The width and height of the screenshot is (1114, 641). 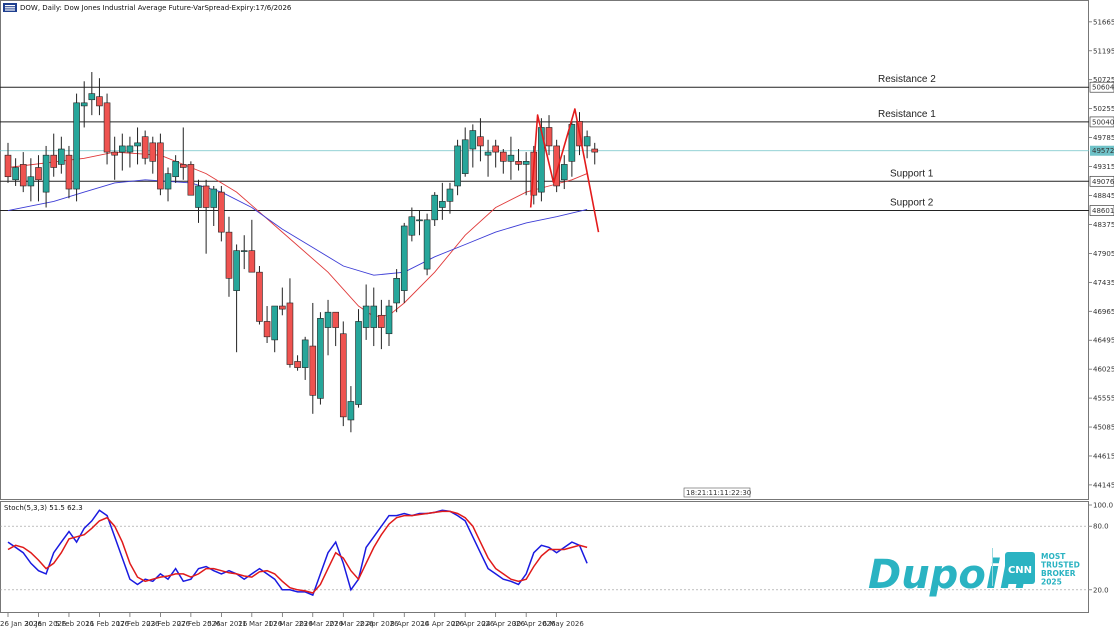 What do you see at coordinates (290, 624) in the screenshot?
I see `date-tick-label: 17 Mar 2026` at bounding box center [290, 624].